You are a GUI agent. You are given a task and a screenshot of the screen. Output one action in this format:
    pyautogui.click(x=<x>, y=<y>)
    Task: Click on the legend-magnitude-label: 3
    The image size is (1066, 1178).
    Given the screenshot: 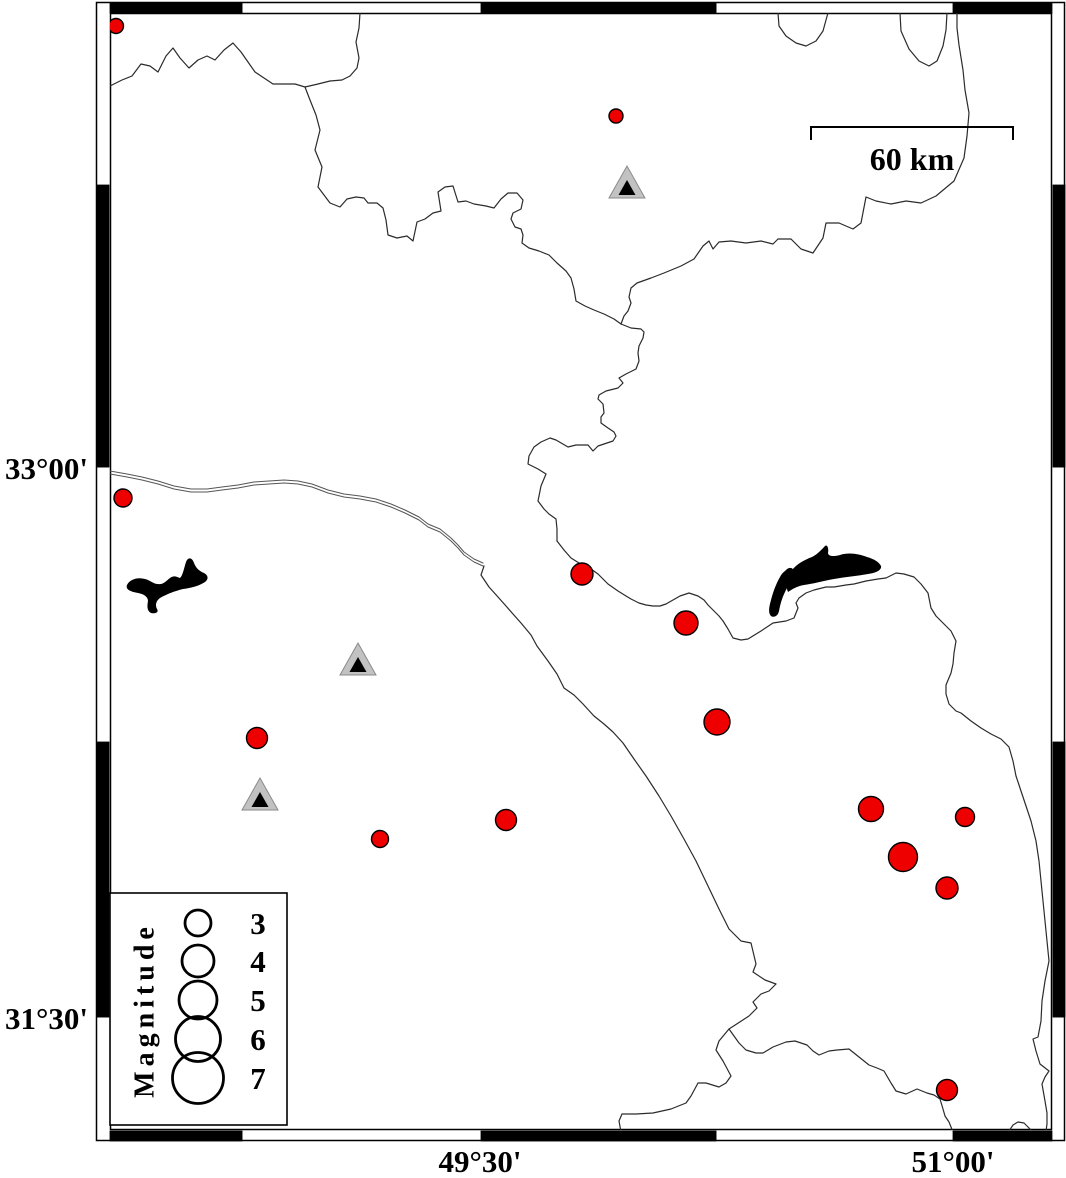 What is the action you would take?
    pyautogui.click(x=258, y=923)
    